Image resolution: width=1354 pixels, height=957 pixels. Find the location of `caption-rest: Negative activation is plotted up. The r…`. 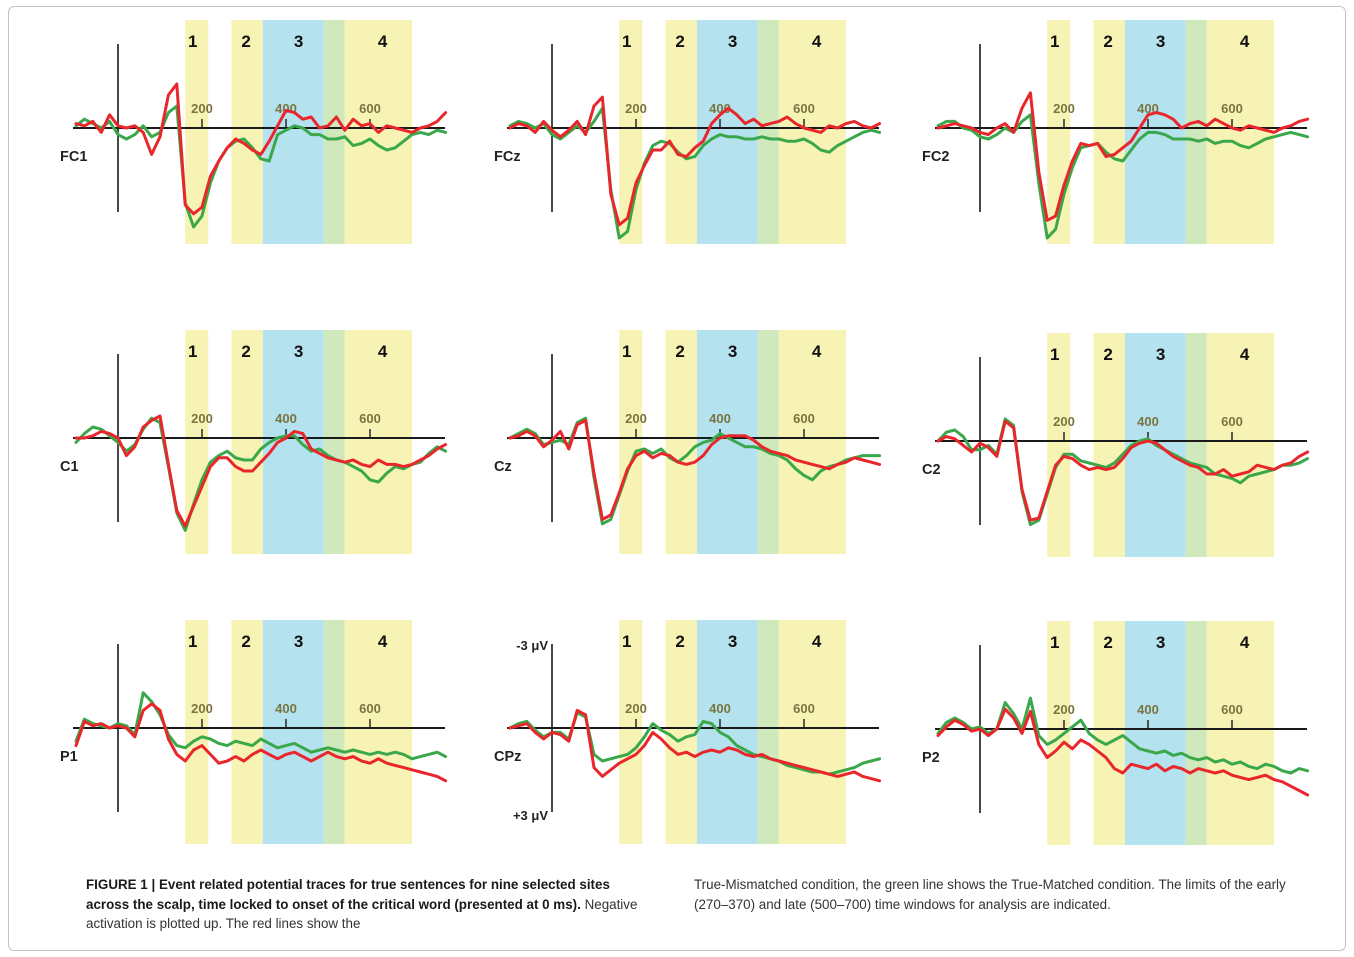

caption-rest: Negative activation is plotted up. The r… is located at coordinates (362, 914).